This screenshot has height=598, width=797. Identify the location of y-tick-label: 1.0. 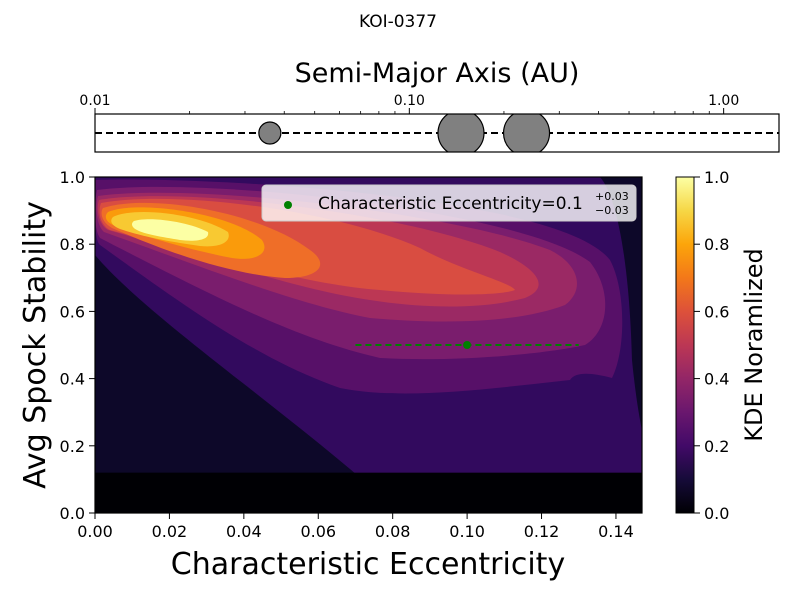
(72, 177).